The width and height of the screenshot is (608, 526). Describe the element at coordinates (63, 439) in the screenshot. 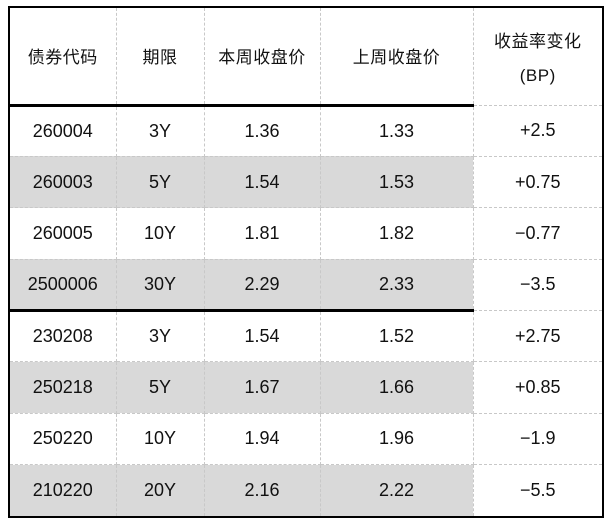

I see `bond-code-cell: 250220` at that location.